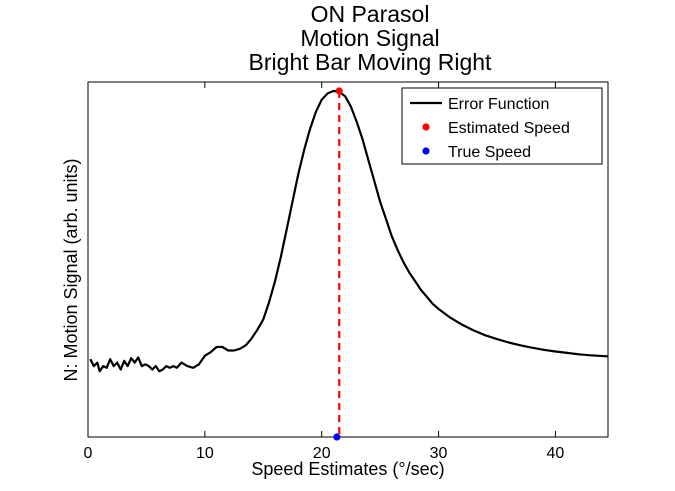  I want to click on x-tick-label: 10, so click(205, 453).